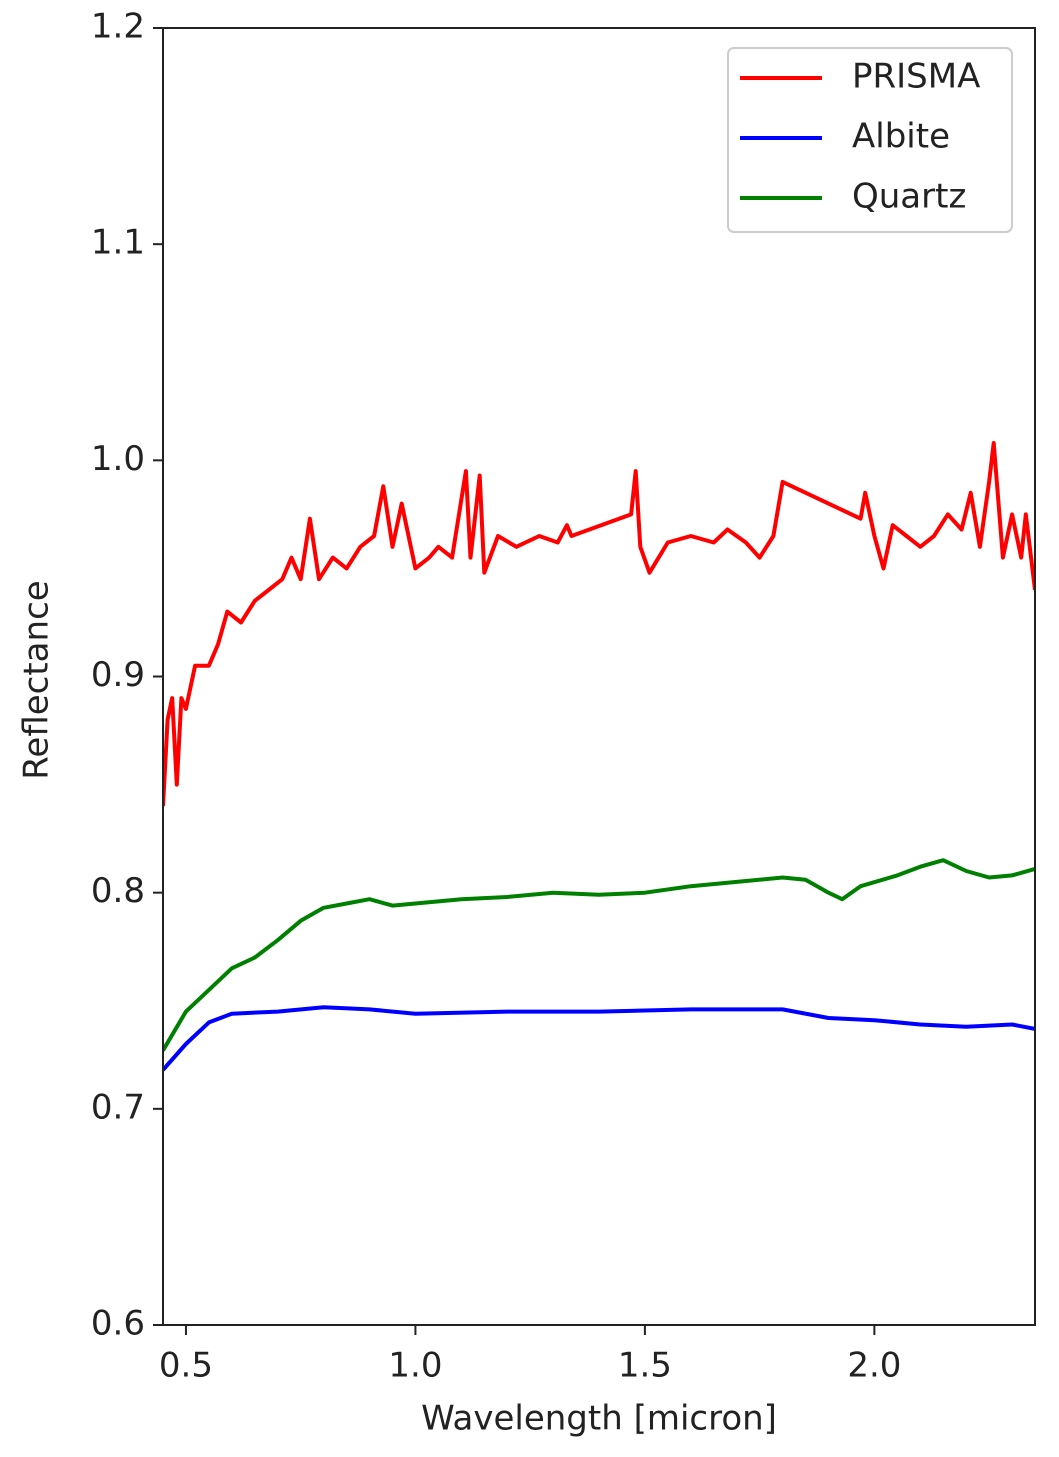 Image resolution: width=1059 pixels, height=1457 pixels. What do you see at coordinates (645, 1366) in the screenshot?
I see `x-tick-label: 1.5` at bounding box center [645, 1366].